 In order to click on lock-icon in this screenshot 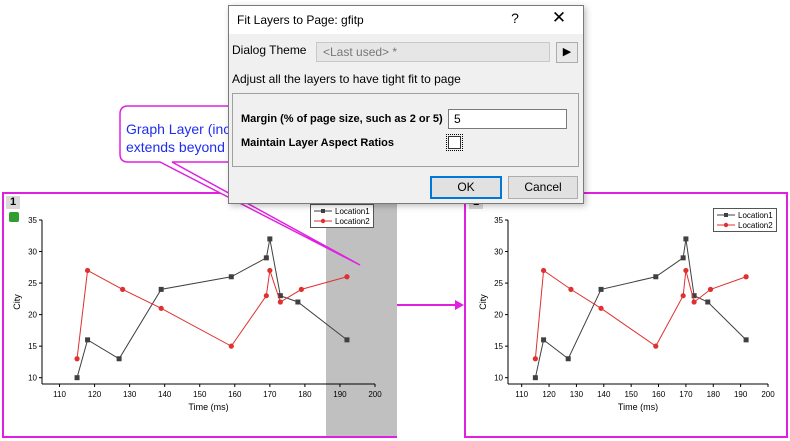, I will do `click(14, 217)`.